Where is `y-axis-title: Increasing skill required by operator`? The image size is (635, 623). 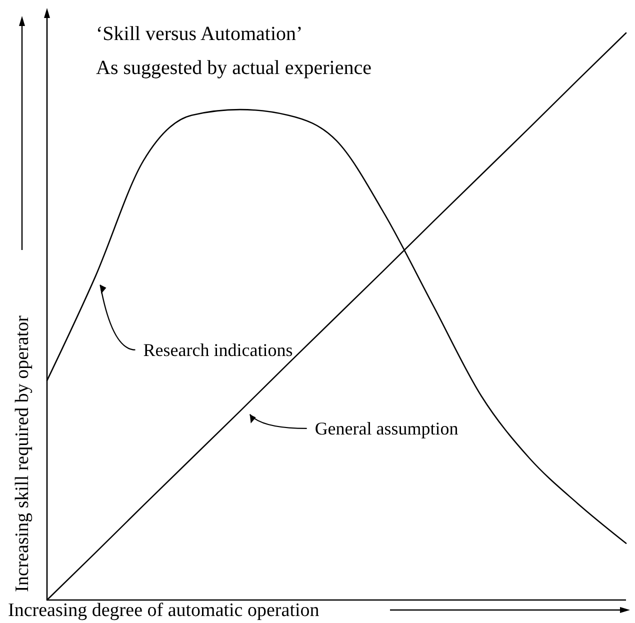 y-axis-title: Increasing skill required by operator is located at coordinates (22, 453).